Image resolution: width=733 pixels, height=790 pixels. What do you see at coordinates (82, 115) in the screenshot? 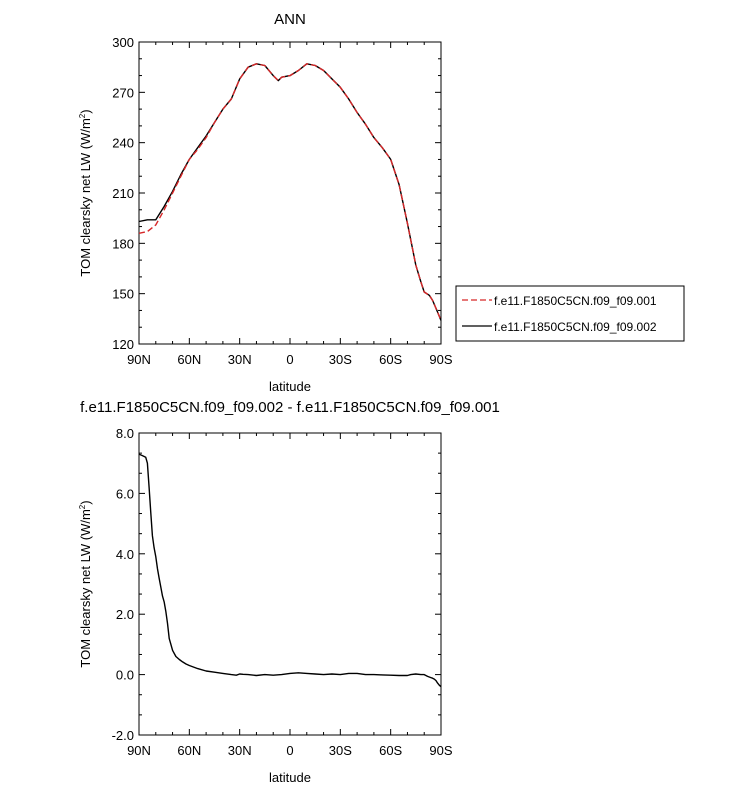
I see `top-y-axis-label-sup: 2` at bounding box center [82, 115].